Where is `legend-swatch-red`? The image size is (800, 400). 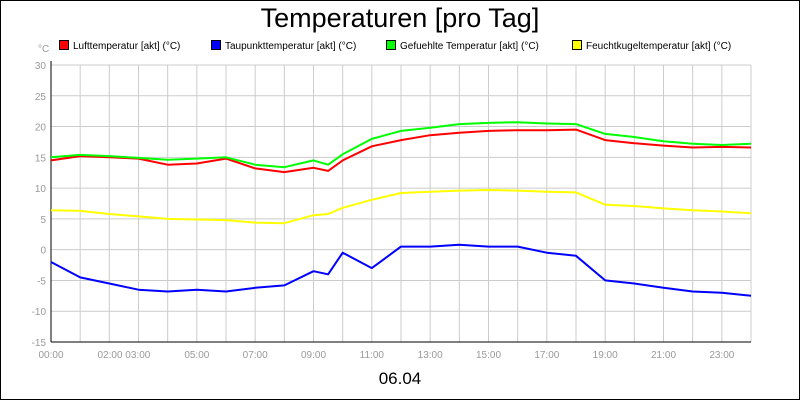
legend-swatch-red is located at coordinates (64, 45).